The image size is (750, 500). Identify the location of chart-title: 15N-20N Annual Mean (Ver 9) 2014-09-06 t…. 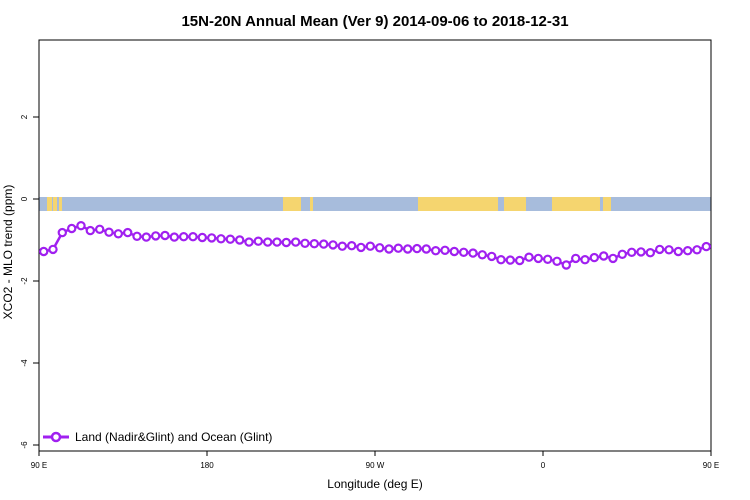
(374, 21).